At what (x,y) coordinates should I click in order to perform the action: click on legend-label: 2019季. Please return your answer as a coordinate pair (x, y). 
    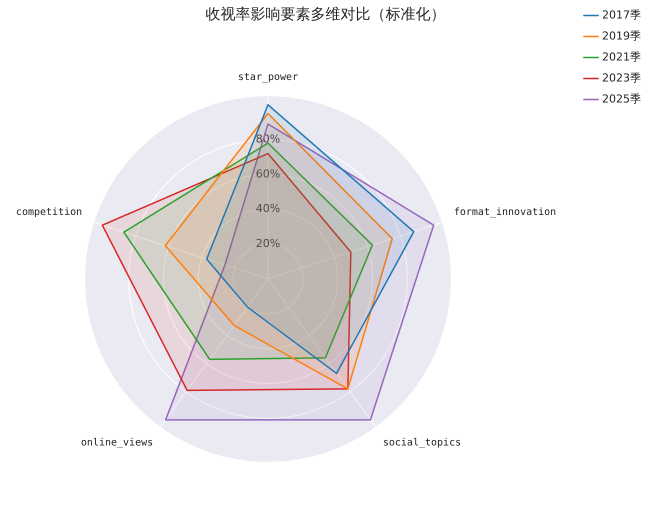
    Looking at the image, I should click on (622, 35).